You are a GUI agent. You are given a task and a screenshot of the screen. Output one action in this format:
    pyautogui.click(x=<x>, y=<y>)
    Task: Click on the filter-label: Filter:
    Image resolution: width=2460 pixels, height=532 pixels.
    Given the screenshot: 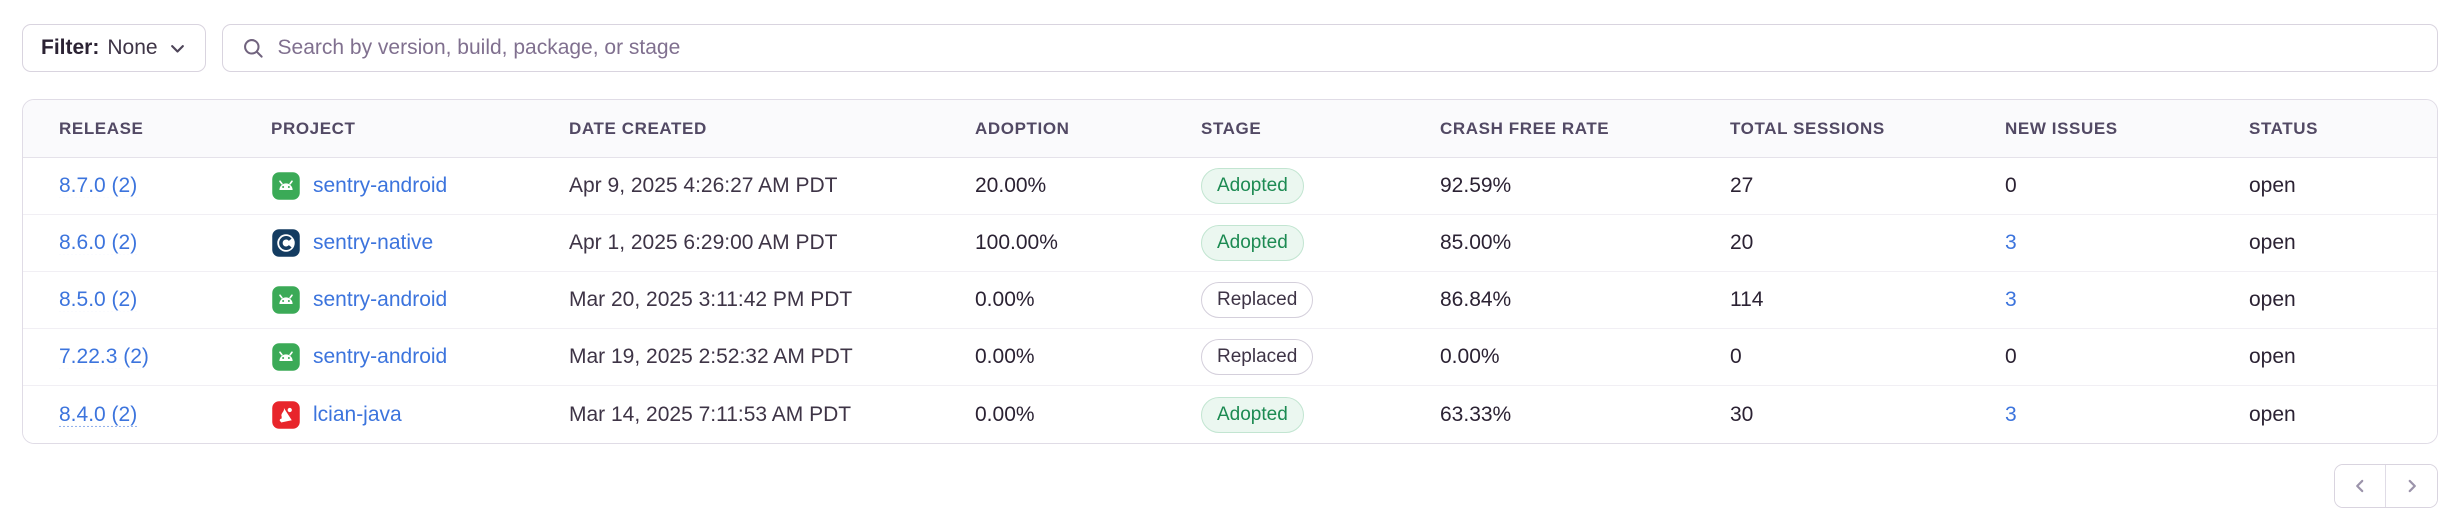 What is the action you would take?
    pyautogui.click(x=70, y=47)
    